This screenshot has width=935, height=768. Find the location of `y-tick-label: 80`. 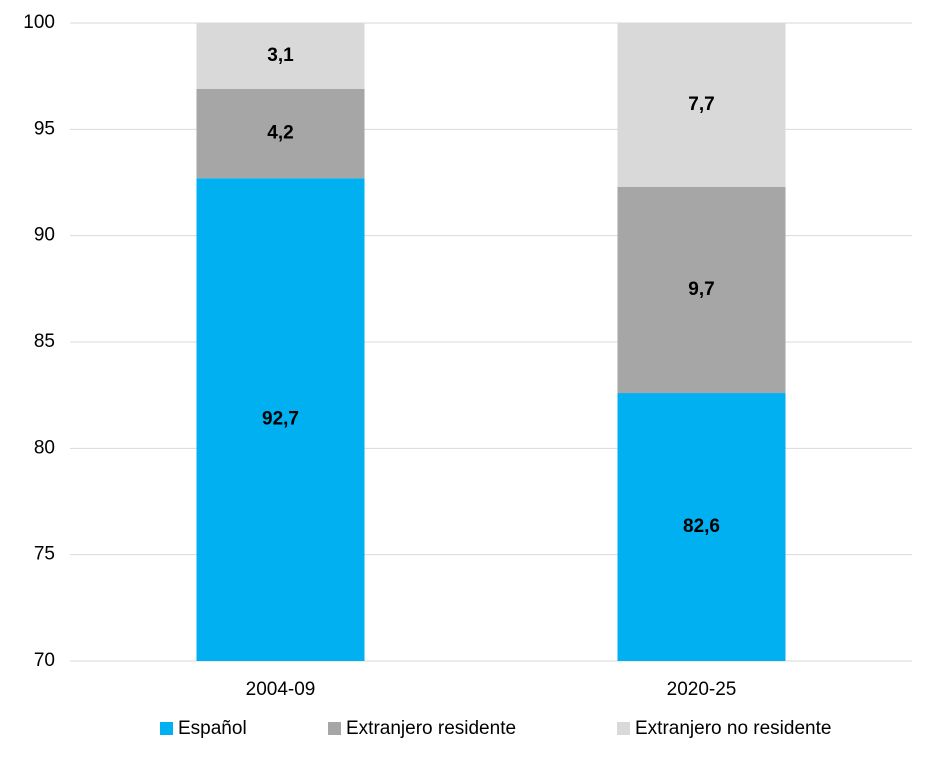

y-tick-label: 80 is located at coordinates (44, 447).